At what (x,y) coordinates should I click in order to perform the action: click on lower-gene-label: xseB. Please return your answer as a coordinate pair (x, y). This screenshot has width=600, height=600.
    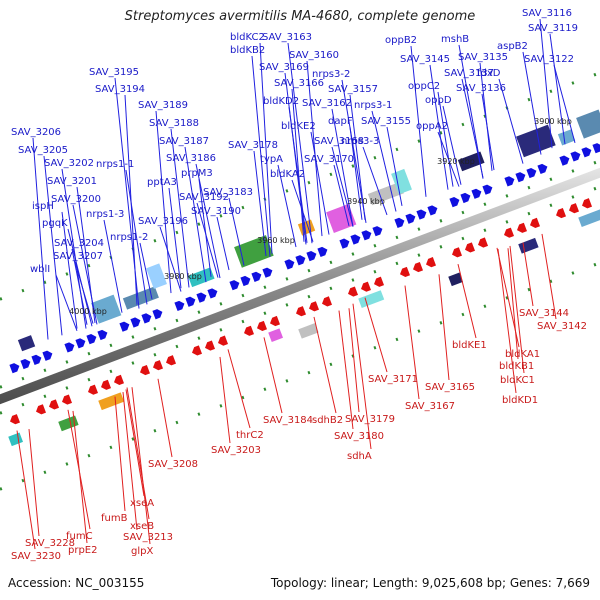
    Looking at the image, I should click on (142, 526).